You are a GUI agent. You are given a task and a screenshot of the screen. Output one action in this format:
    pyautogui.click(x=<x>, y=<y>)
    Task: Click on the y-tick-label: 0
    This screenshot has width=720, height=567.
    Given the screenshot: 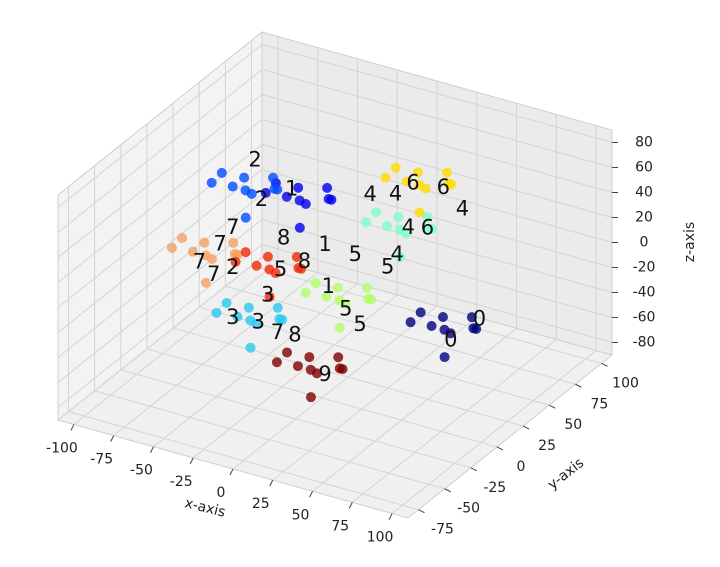 What is the action you would take?
    pyautogui.click(x=520, y=467)
    